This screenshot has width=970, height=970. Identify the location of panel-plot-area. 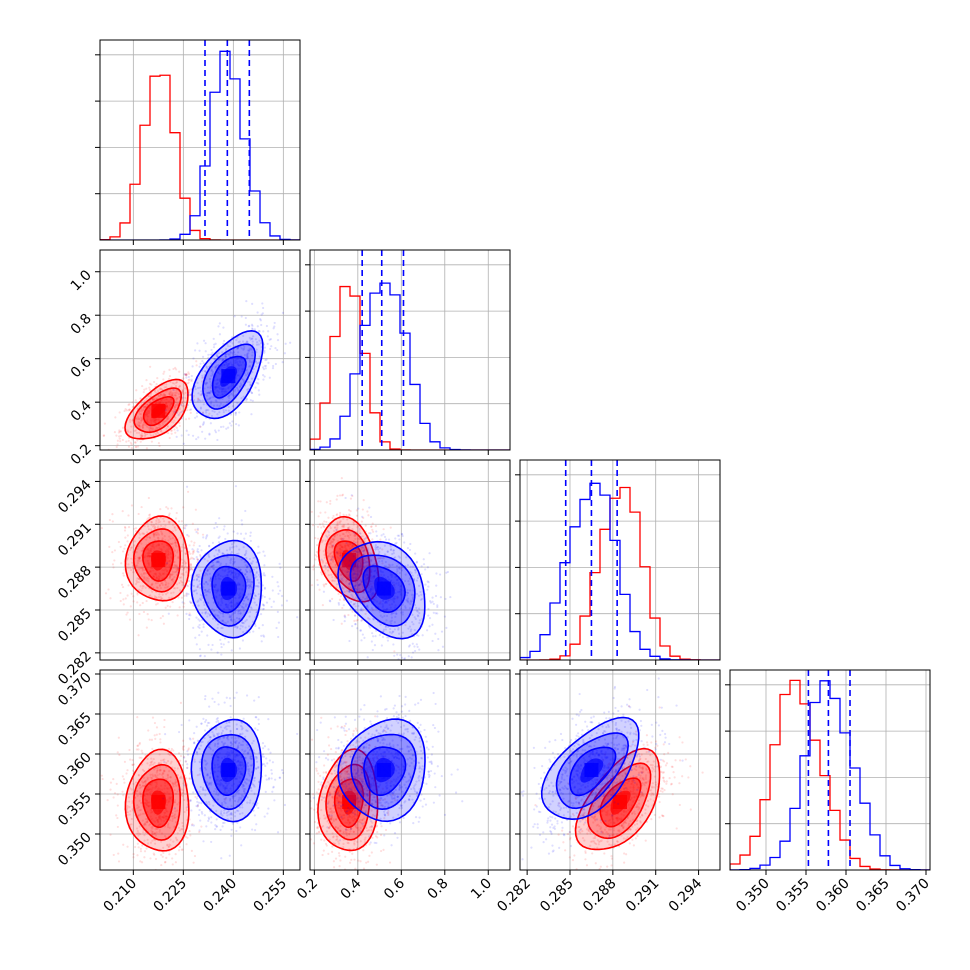
(200, 560).